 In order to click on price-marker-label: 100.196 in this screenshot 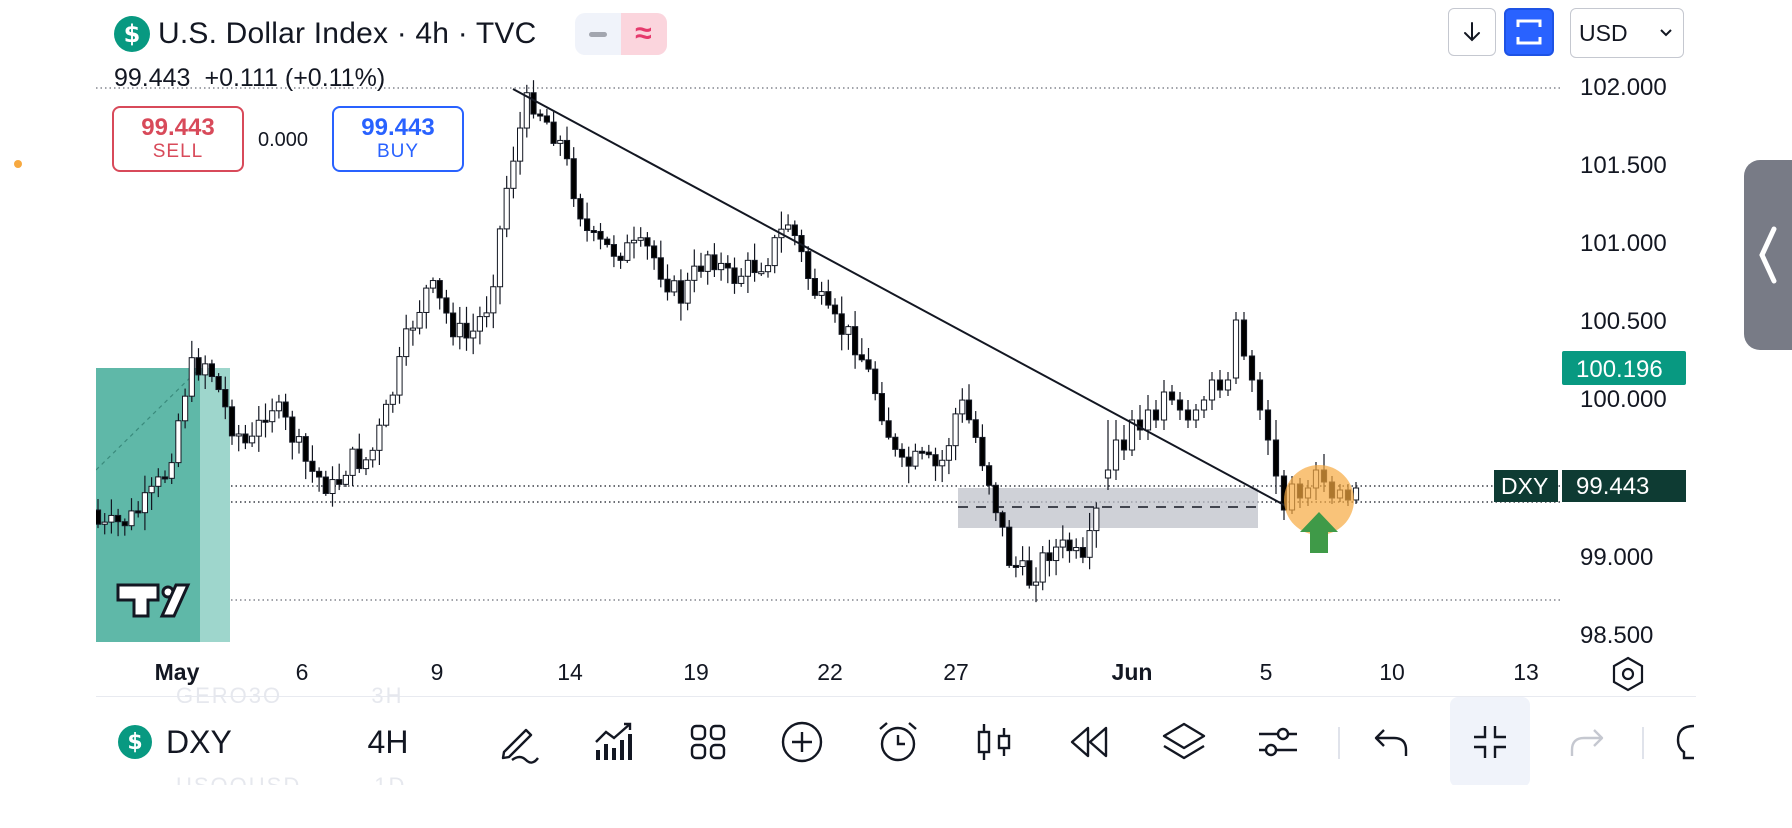, I will do `click(1619, 369)`.